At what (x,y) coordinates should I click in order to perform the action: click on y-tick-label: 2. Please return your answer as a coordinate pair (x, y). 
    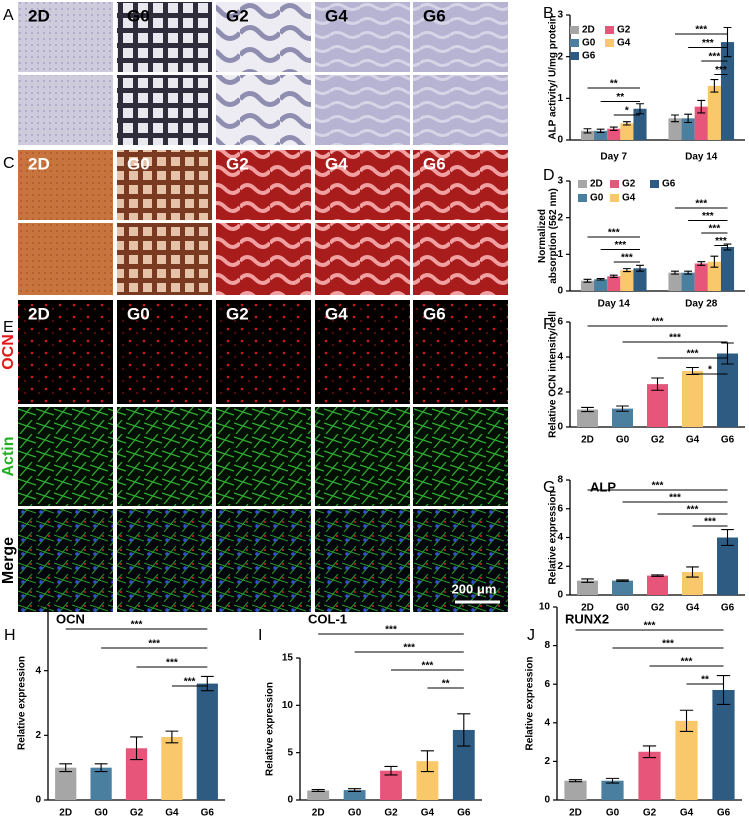
    Looking at the image, I should click on (560, 56).